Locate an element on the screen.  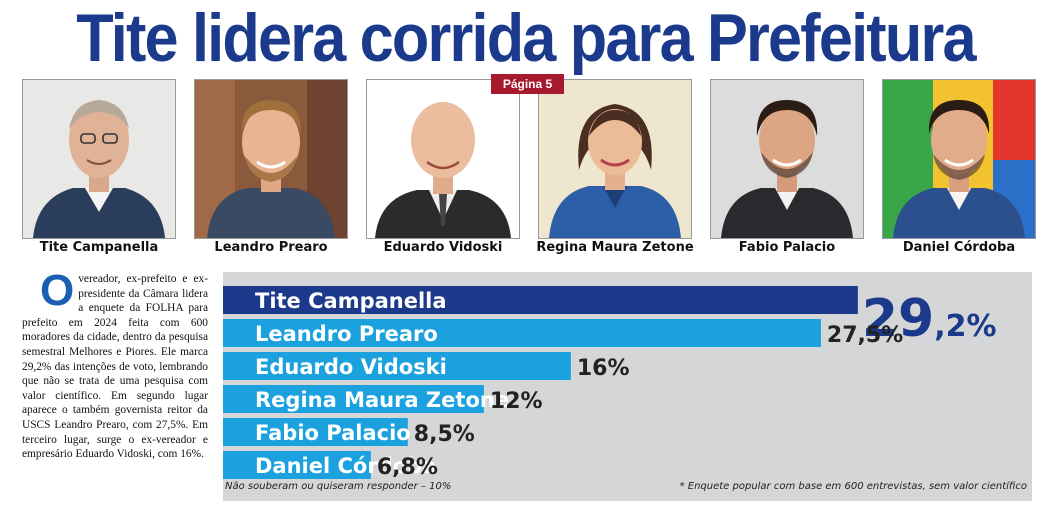
bar-category-label: Eduardo Vidoski is located at coordinates (351, 367).